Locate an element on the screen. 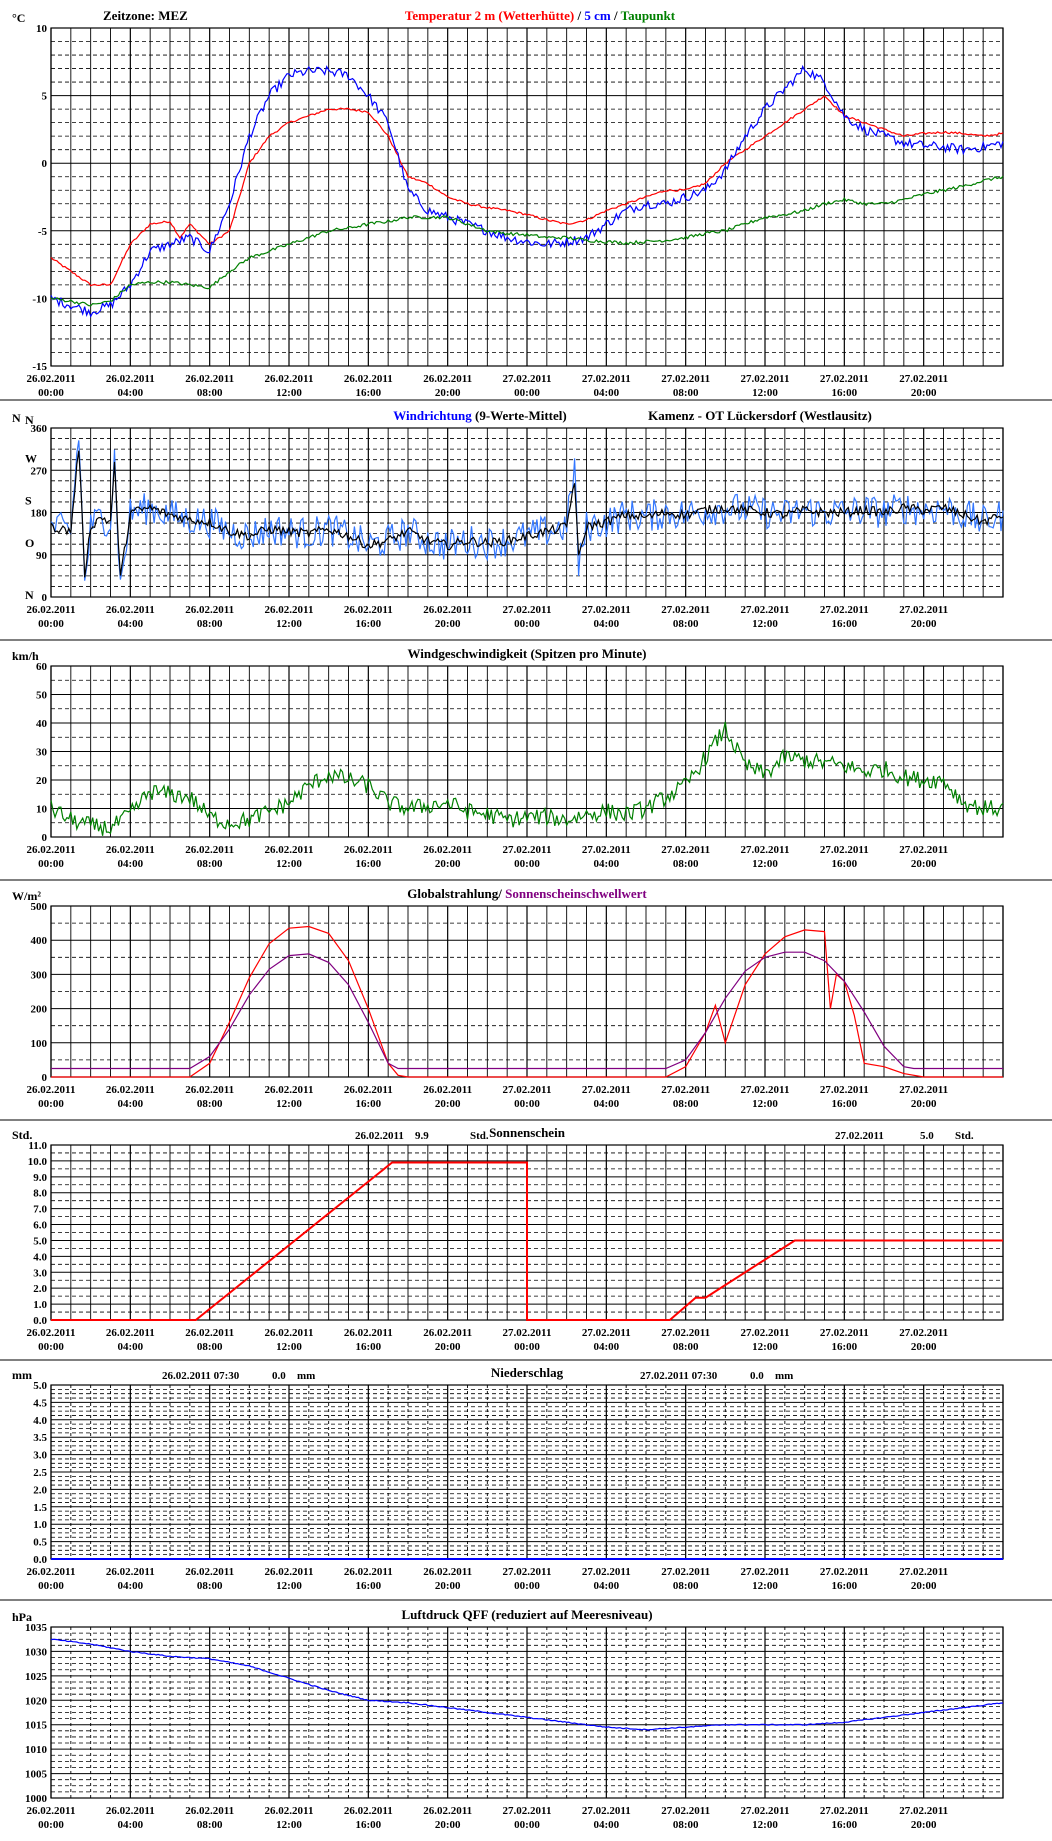  chart-title: Windrichtung (9-Werte-Mittel) is located at coordinates (479, 415).